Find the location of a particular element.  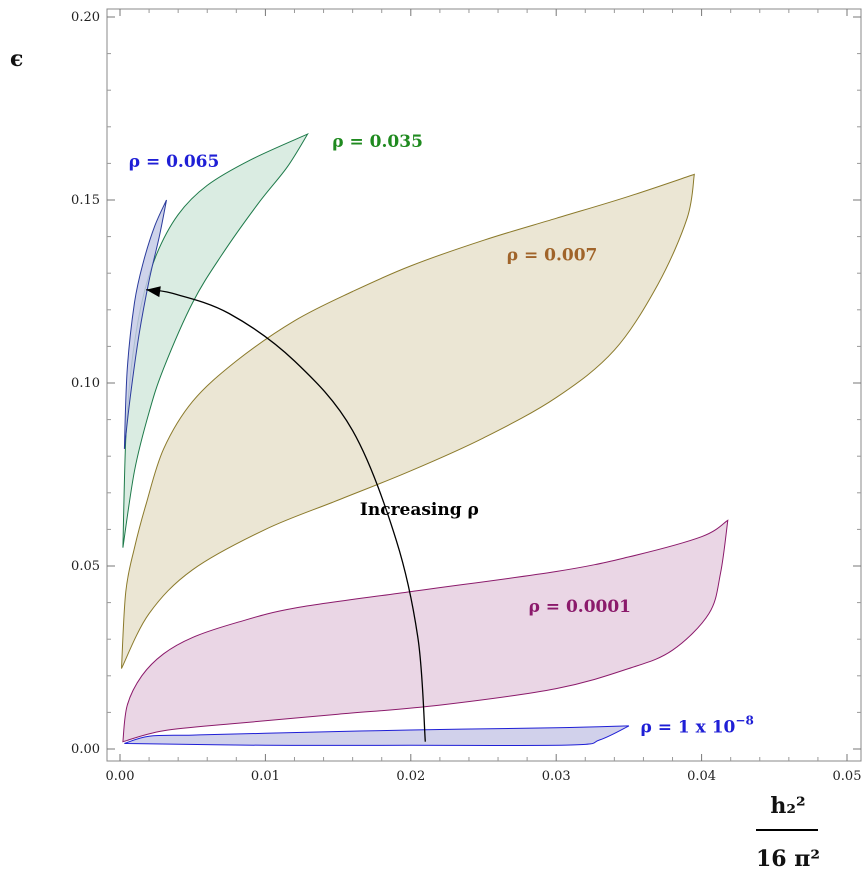

increasing-rho-label: Increasing ρ is located at coordinates (419, 510).